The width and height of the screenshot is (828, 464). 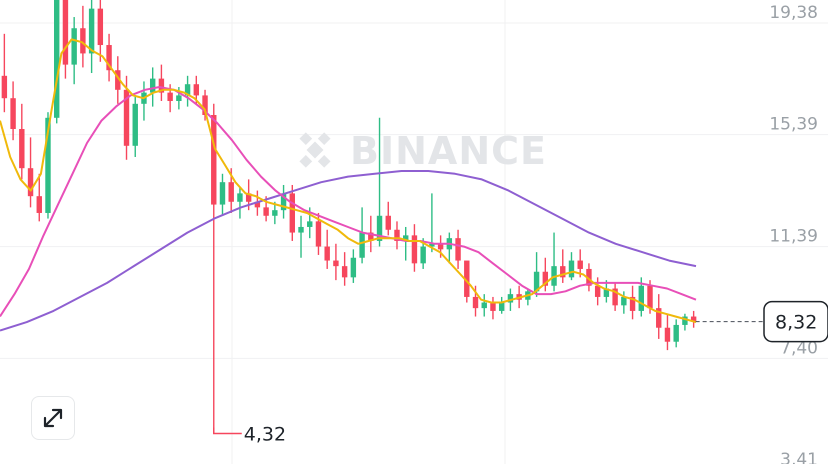 What do you see at coordinates (799, 457) in the screenshot?
I see `y-tick-label: 3,41` at bounding box center [799, 457].